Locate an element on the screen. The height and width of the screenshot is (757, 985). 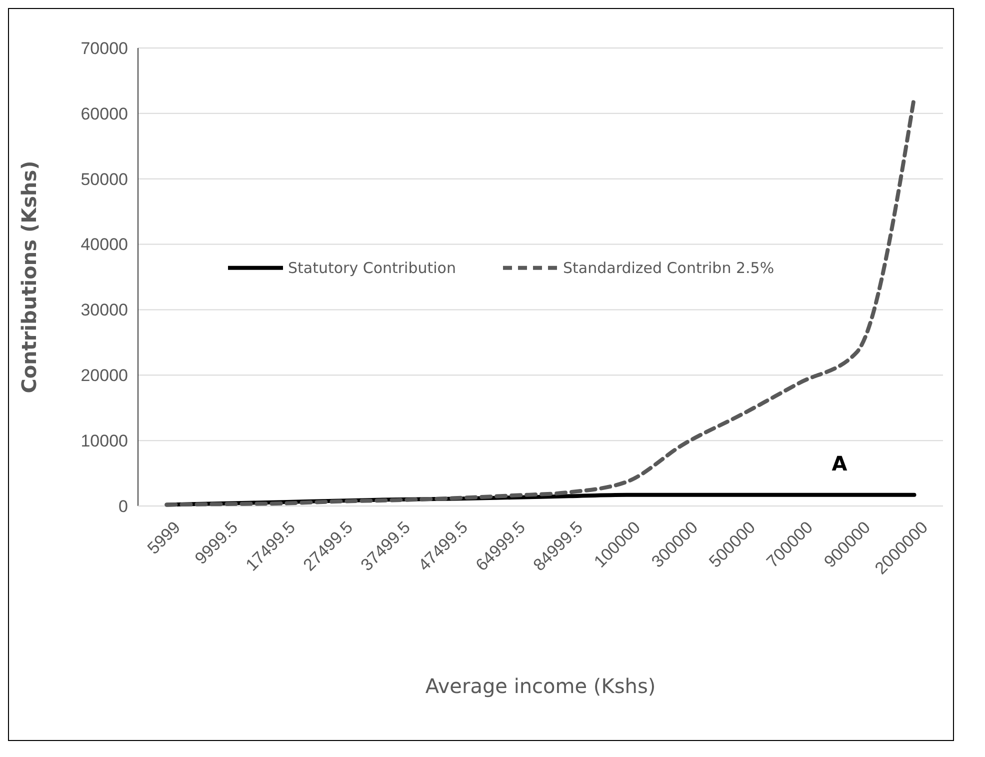
y-tick-label: 50000 is located at coordinates (104, 179).